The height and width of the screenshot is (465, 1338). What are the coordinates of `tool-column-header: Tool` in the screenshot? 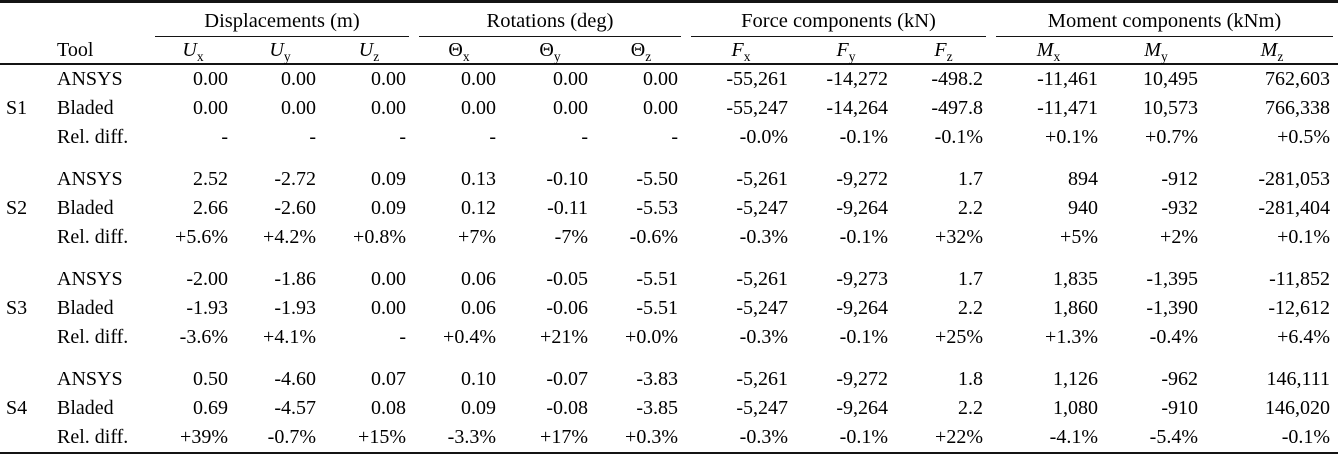 It's located at (98, 51).